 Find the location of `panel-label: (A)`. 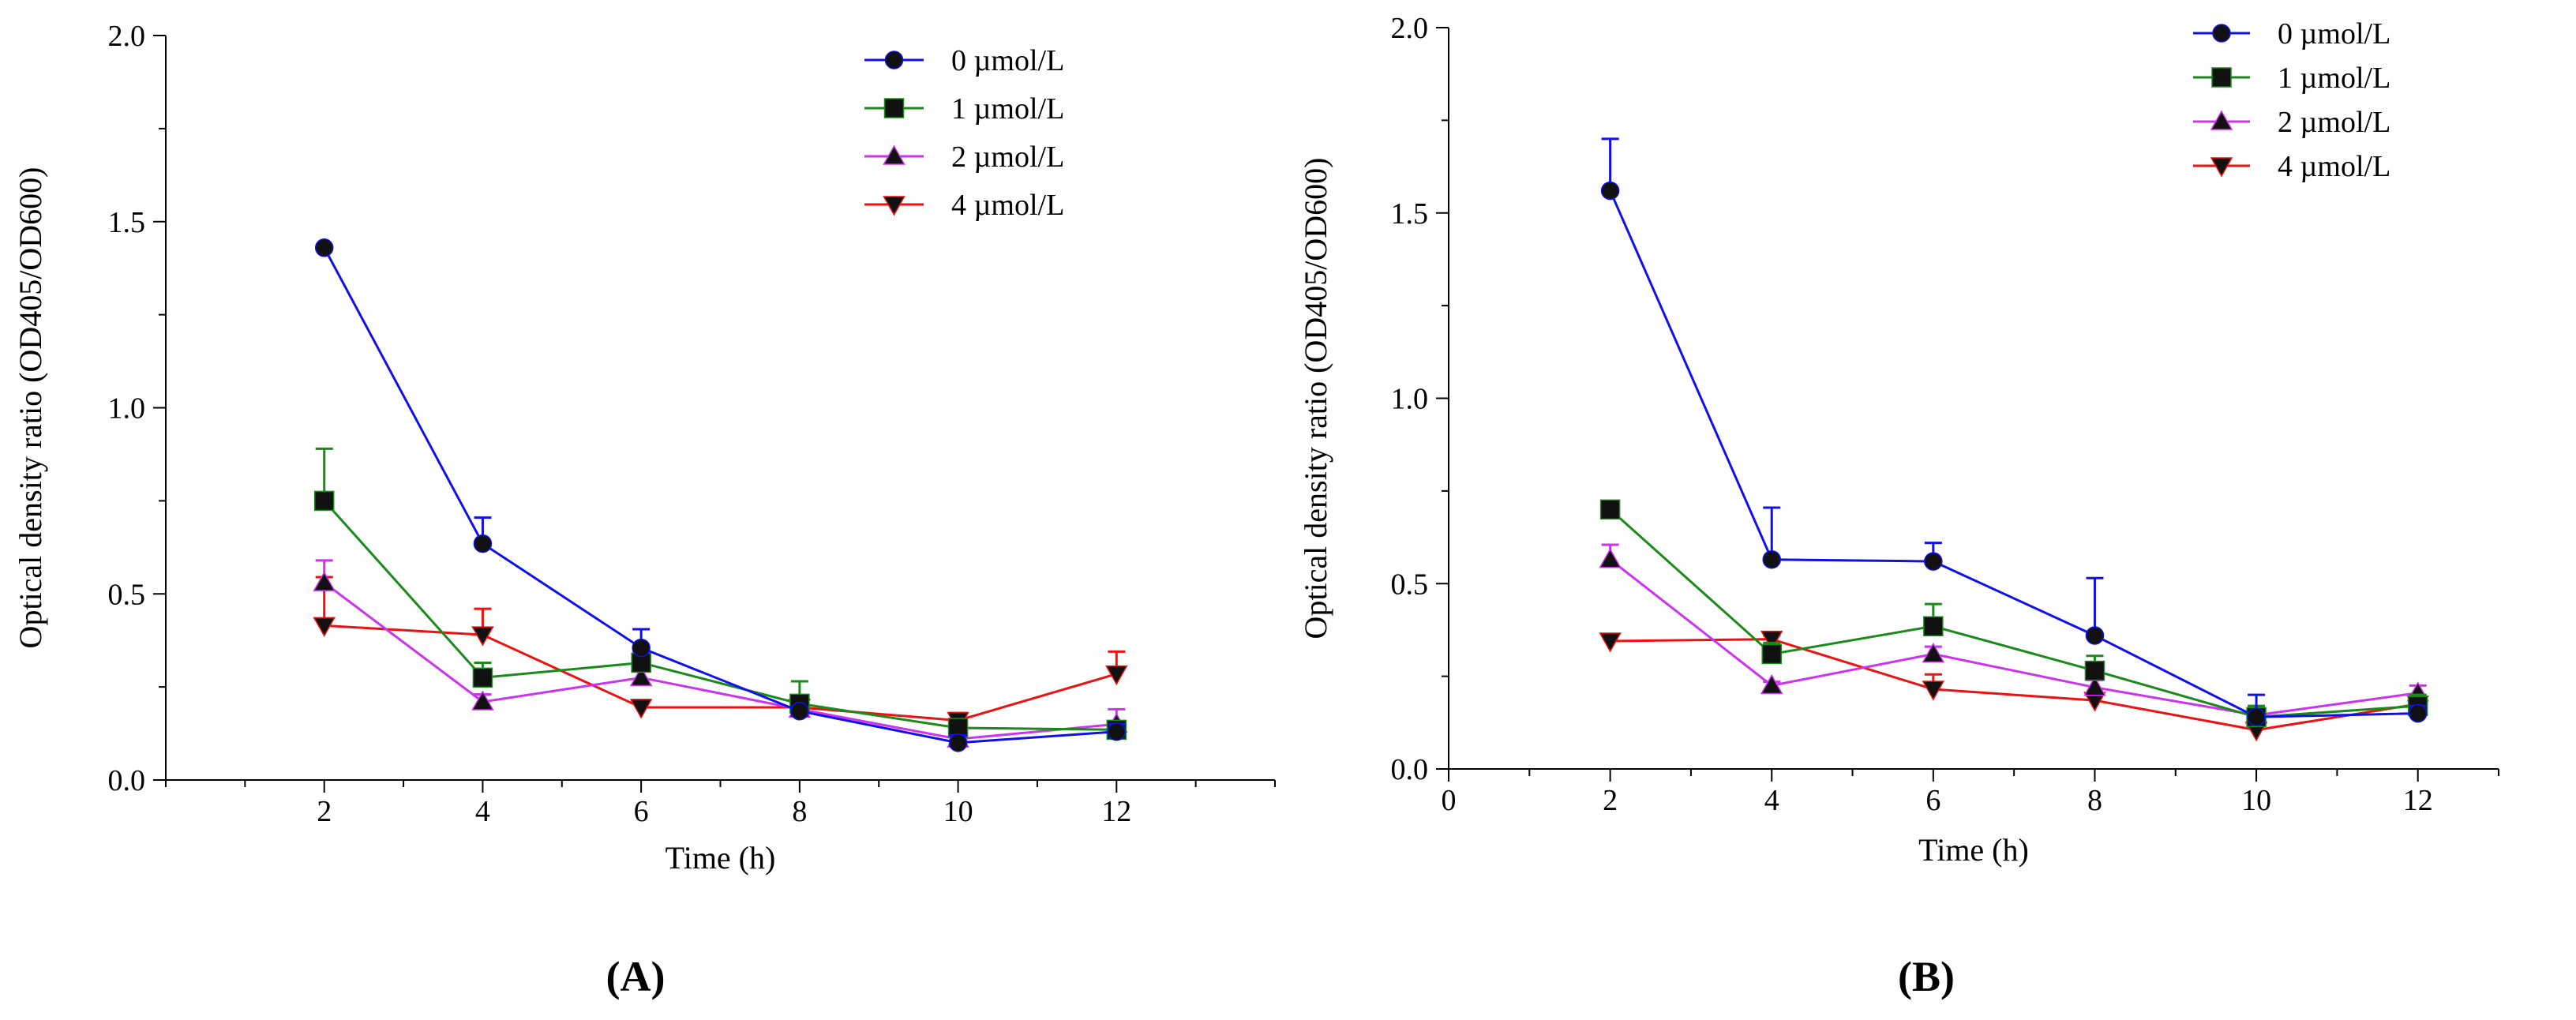

panel-label: (A) is located at coordinates (636, 976).